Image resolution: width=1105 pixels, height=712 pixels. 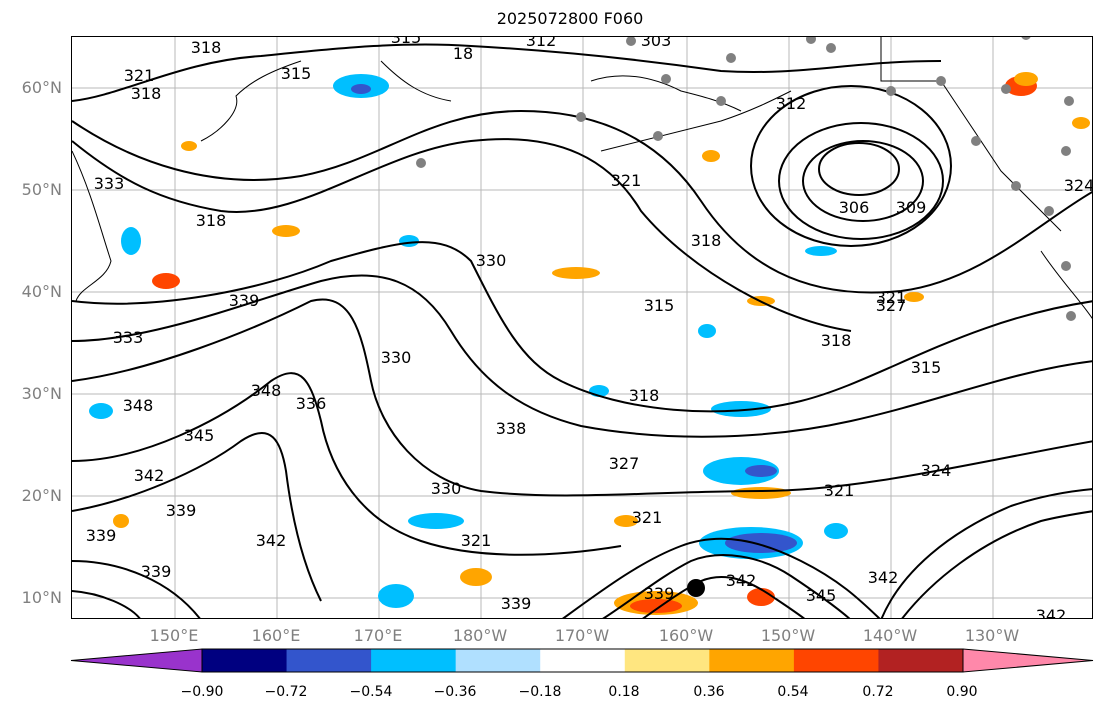 What do you see at coordinates (582, 635) in the screenshot?
I see `lon-label-170w: 170°W` at bounding box center [582, 635].